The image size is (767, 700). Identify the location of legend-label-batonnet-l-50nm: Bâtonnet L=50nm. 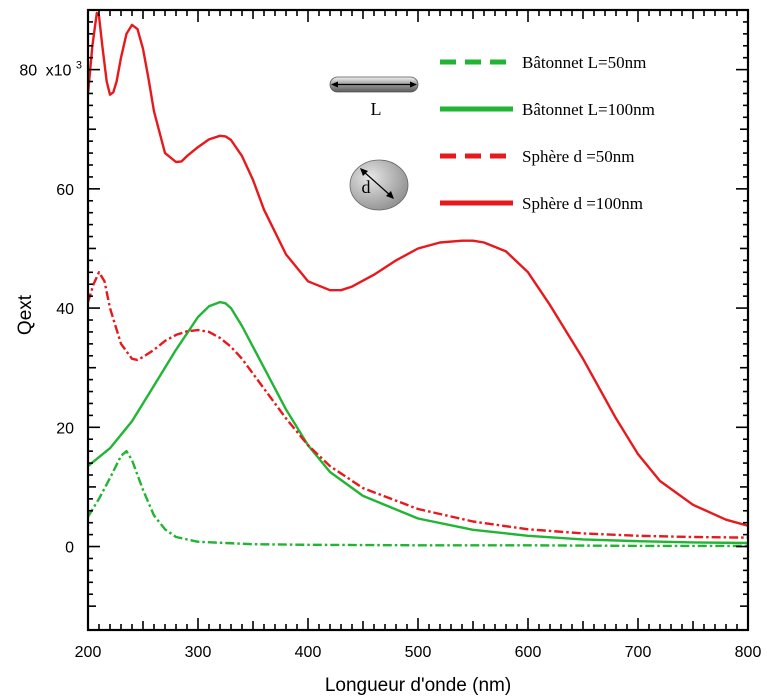
(584, 62).